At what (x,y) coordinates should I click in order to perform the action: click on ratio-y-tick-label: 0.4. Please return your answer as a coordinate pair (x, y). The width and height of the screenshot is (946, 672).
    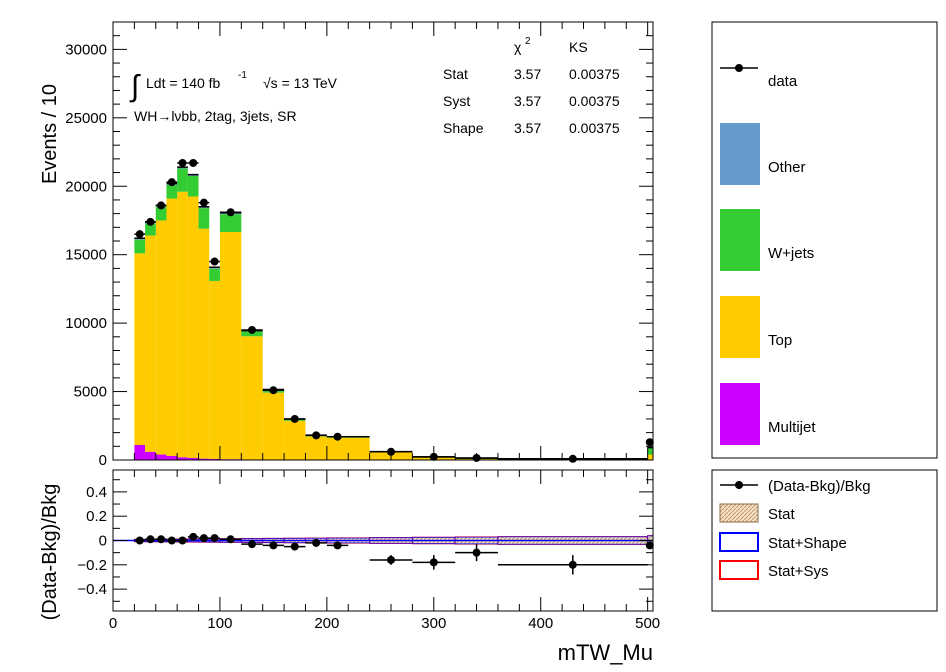
    Looking at the image, I should click on (96, 492).